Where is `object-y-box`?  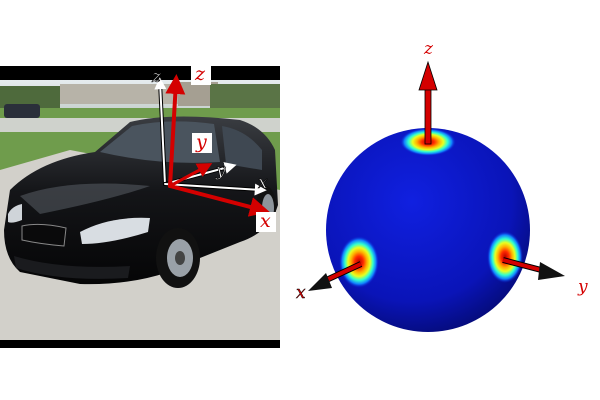
object-y-box is located at coordinates (202, 143).